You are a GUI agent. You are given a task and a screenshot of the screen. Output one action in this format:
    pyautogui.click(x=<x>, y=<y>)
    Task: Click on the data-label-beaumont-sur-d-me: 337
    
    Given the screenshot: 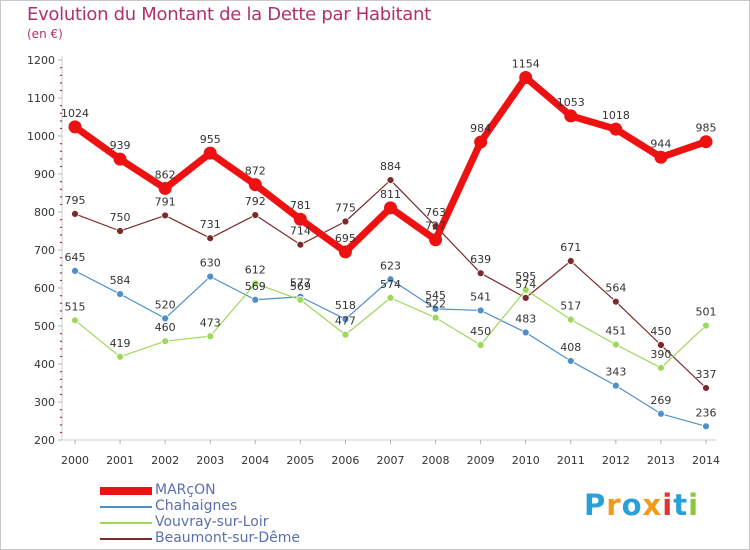 What is the action you would take?
    pyautogui.click(x=706, y=374)
    